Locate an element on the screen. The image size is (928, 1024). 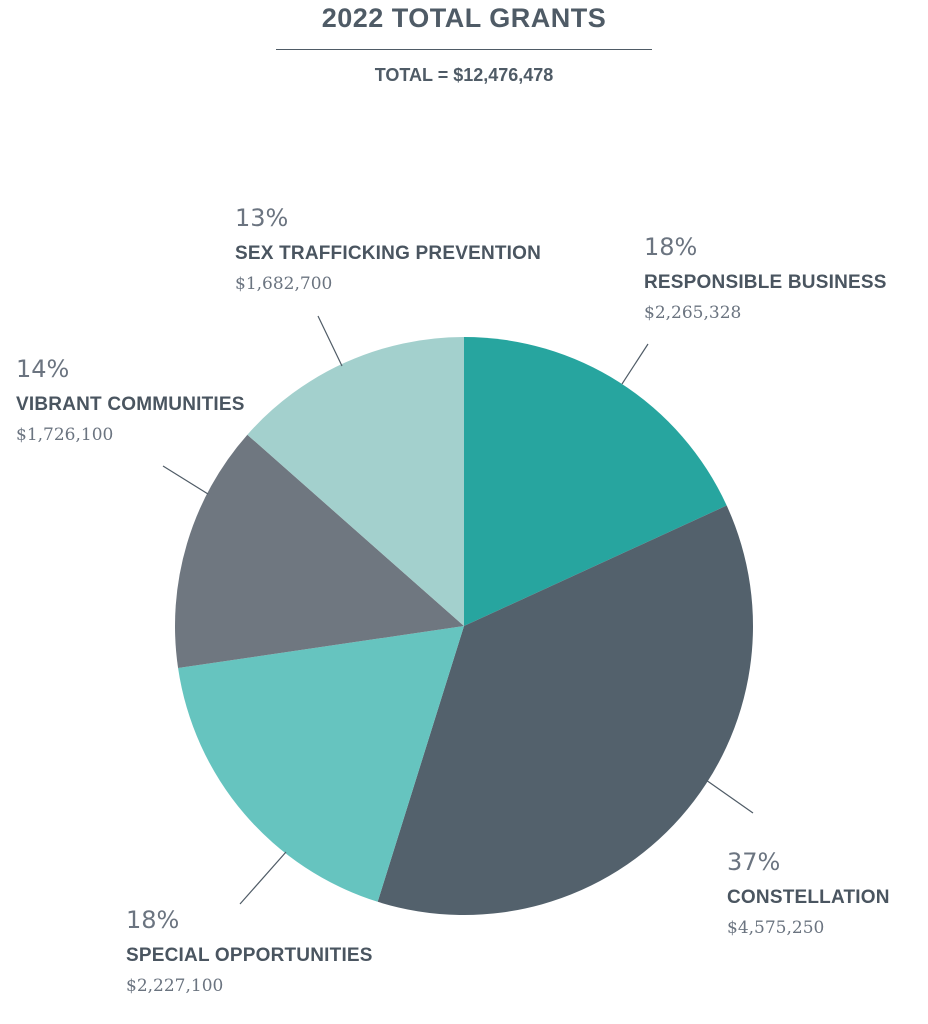
slice-amount-constellation: $4,575,250 is located at coordinates (775, 928).